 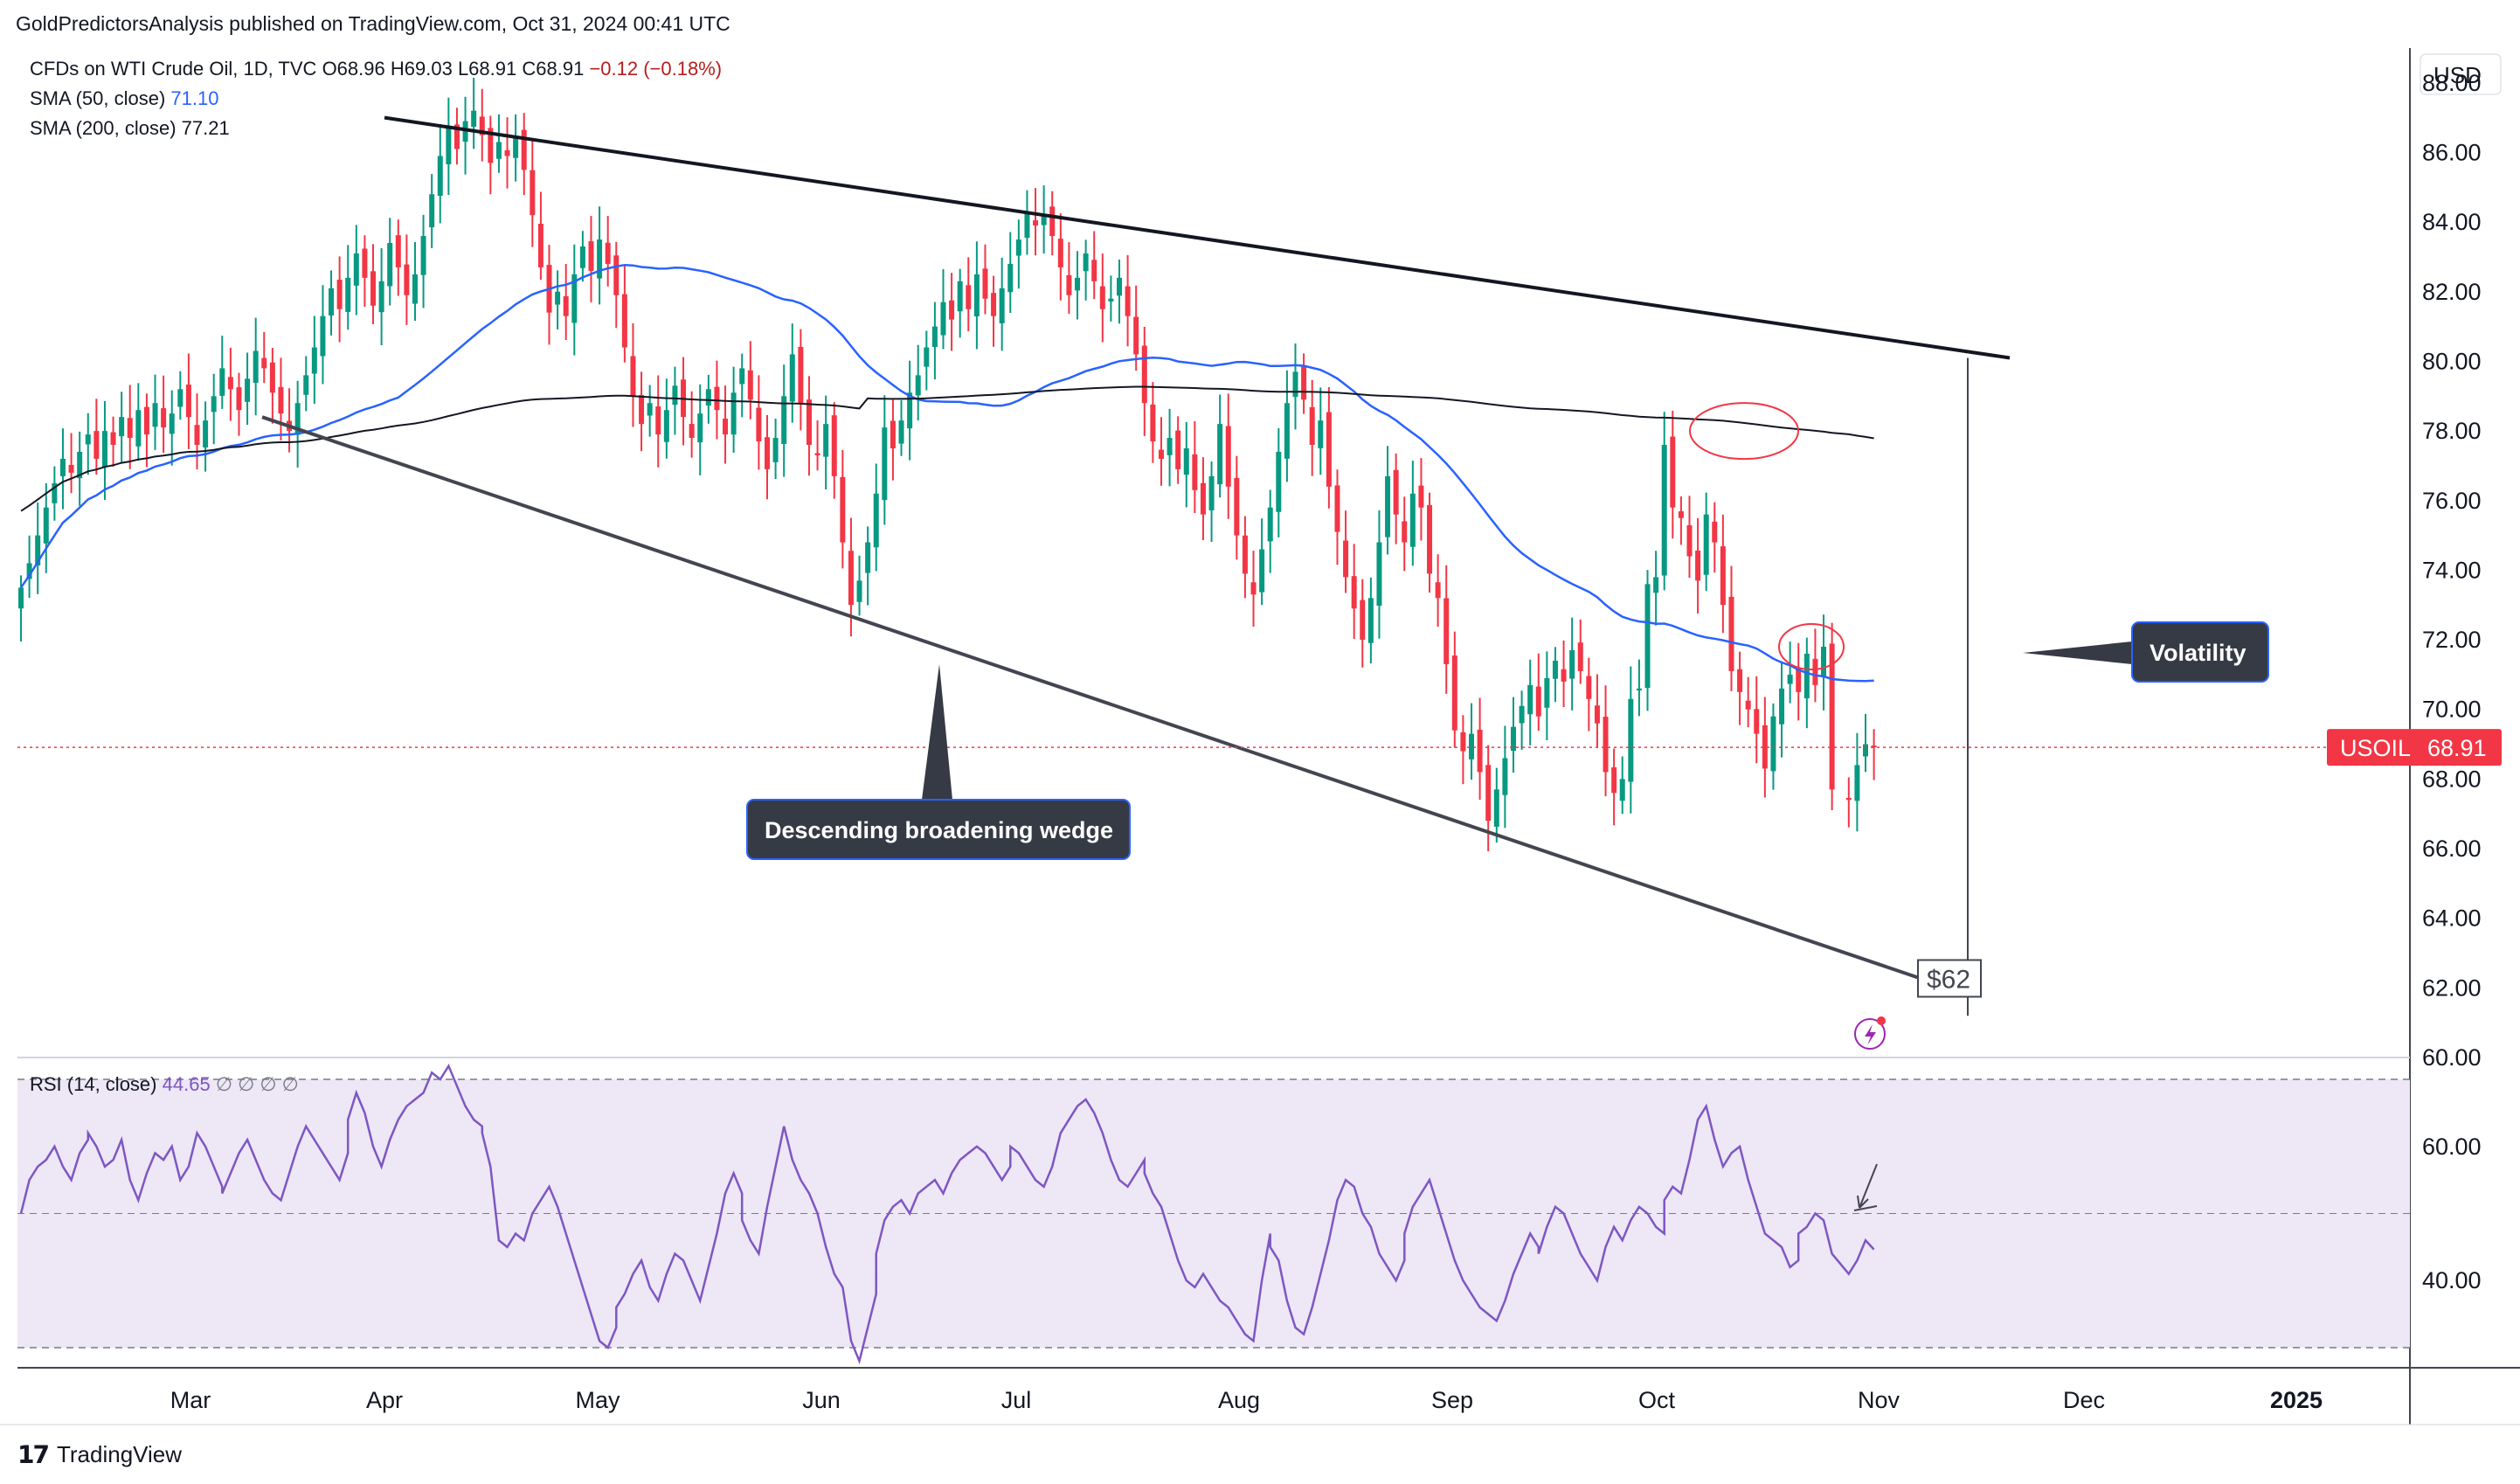 What do you see at coordinates (1811, 647) in the screenshot?
I see `retest-ellipse` at bounding box center [1811, 647].